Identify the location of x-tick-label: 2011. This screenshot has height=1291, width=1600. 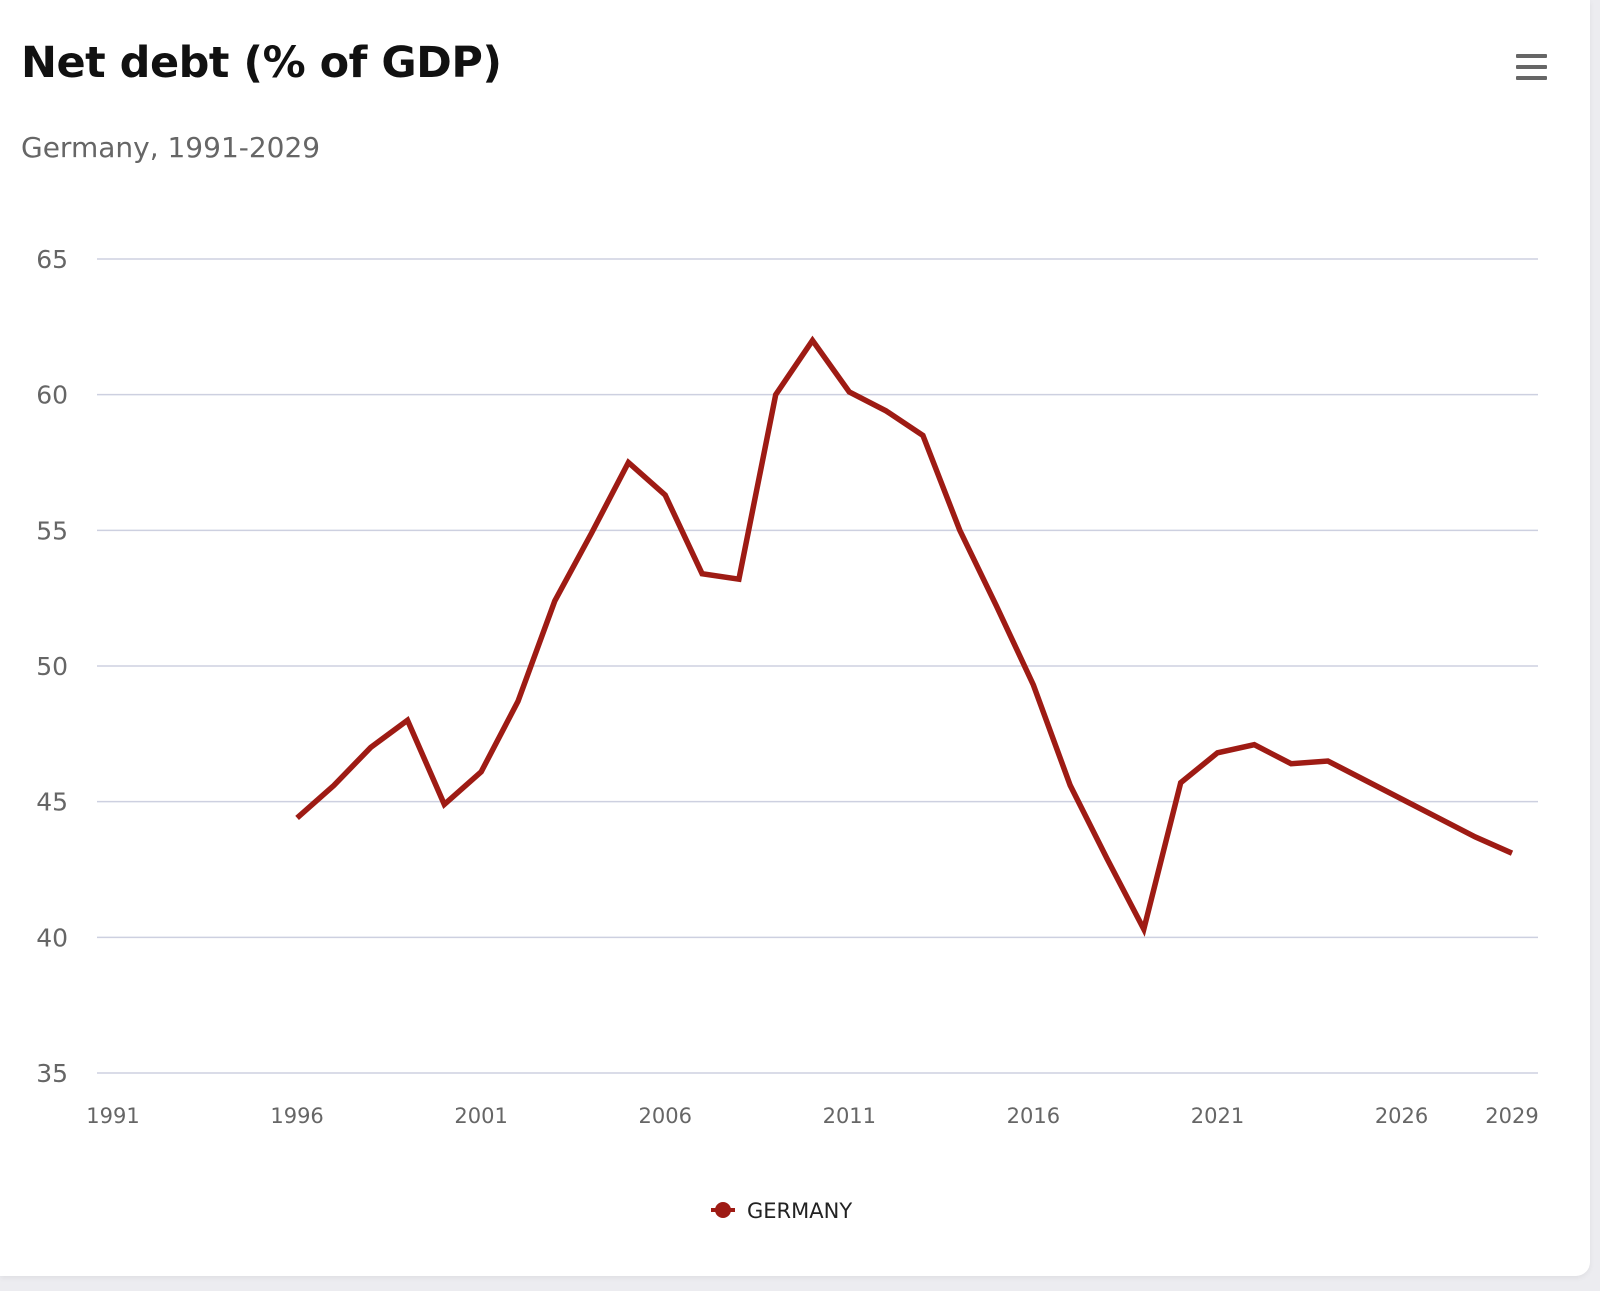
(849, 1116).